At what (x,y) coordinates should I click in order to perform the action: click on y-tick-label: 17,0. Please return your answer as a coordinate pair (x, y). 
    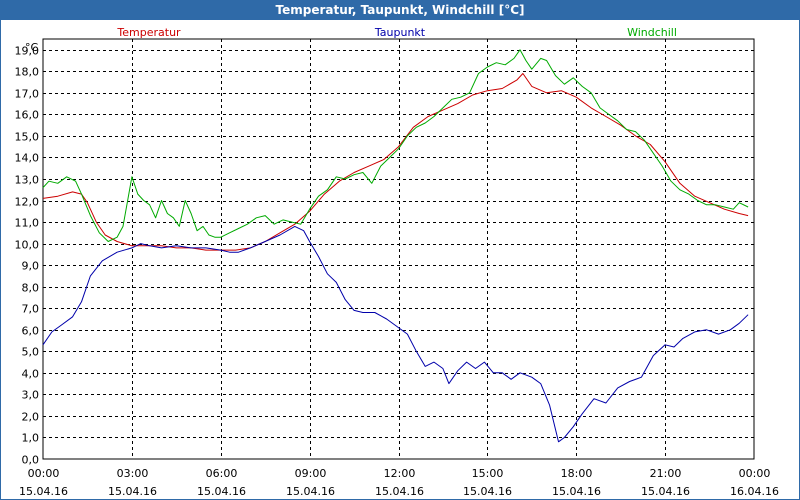
    Looking at the image, I should click on (27, 94).